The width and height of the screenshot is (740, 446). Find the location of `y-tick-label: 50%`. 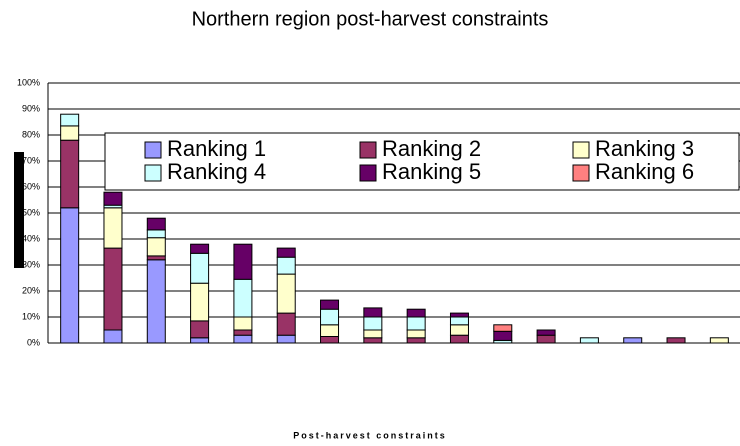

y-tick-label: 50% is located at coordinates (31, 212).